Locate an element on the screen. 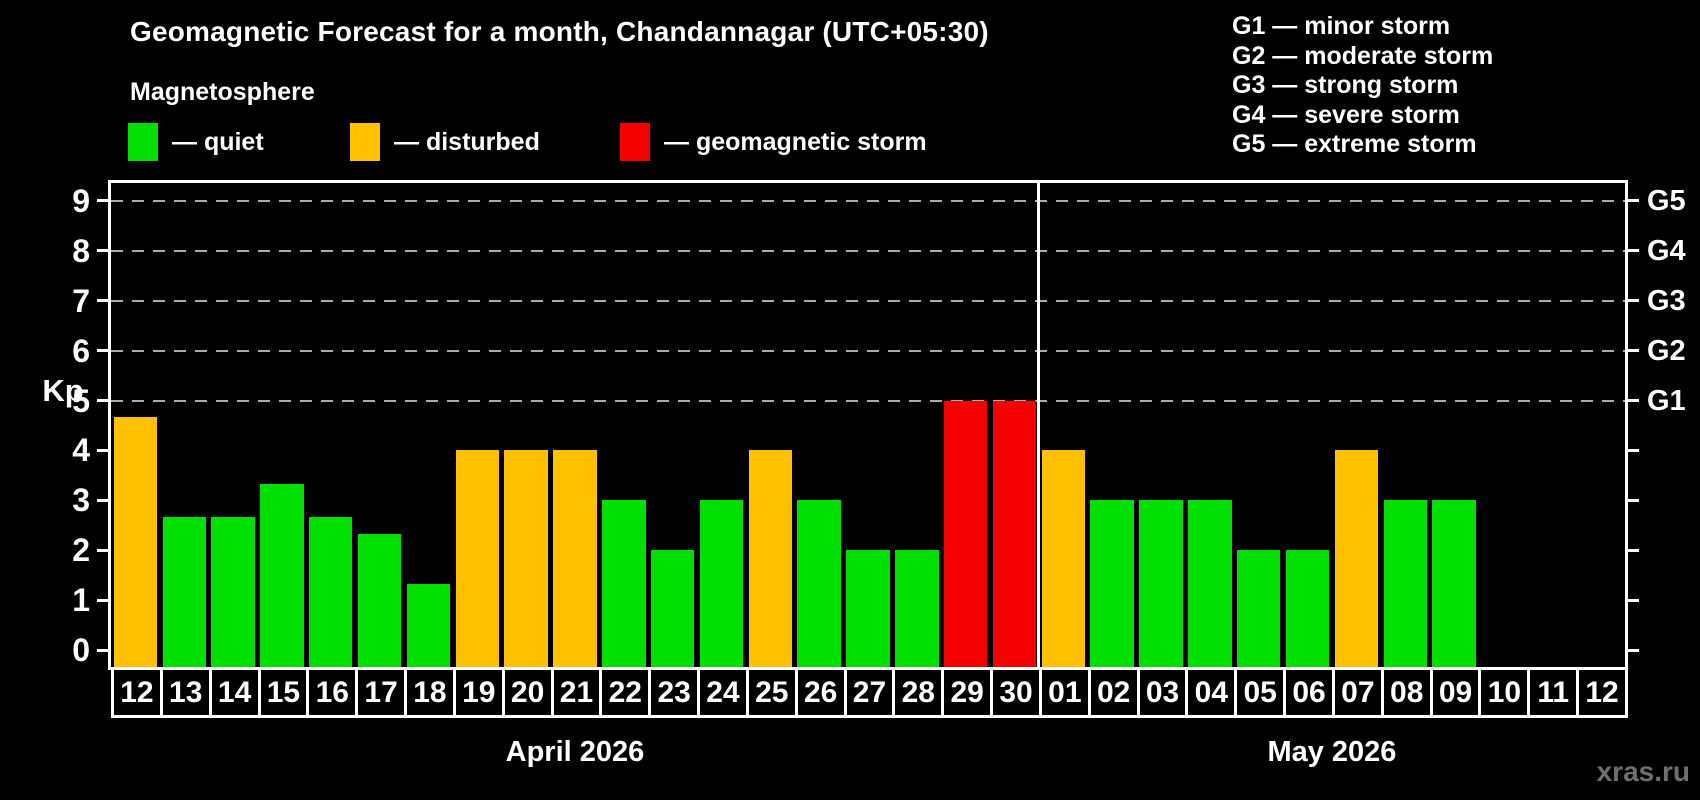 The image size is (1700, 800). g-legend-line: G5 — extreme storm is located at coordinates (1354, 144).